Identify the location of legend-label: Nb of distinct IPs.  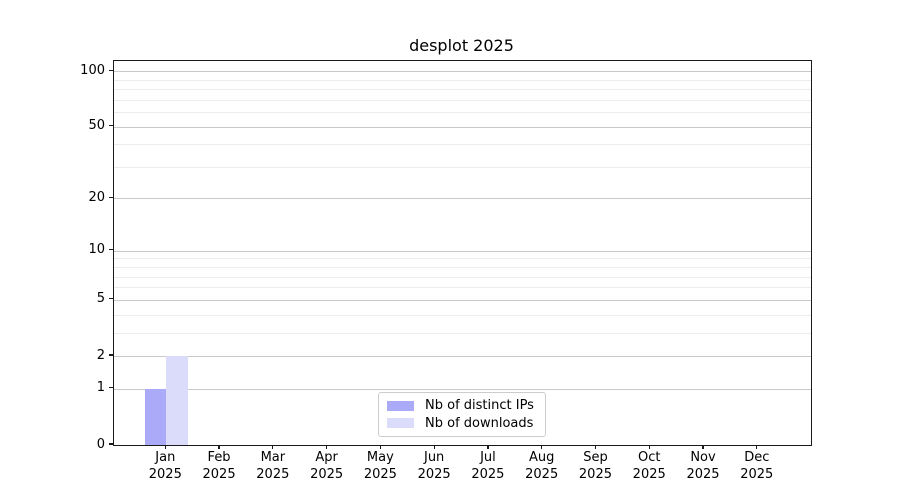
(479, 406).